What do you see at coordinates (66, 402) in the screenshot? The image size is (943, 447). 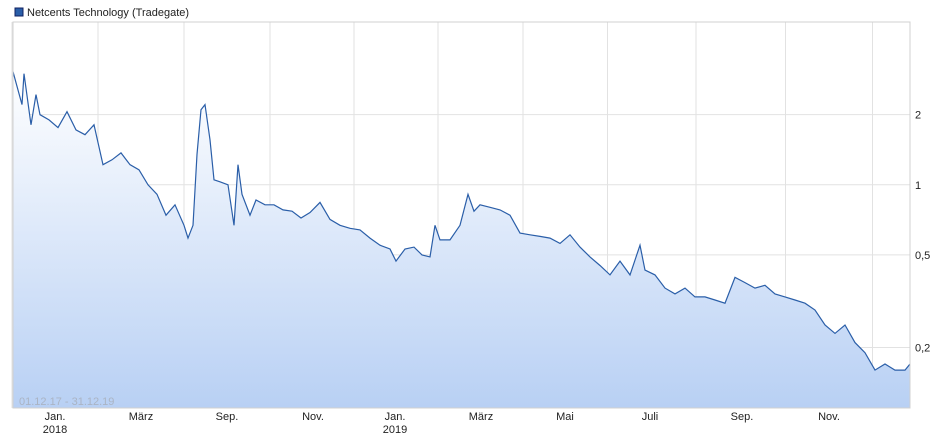 I see `date-range: 01.12.17 - 31.12.19` at bounding box center [66, 402].